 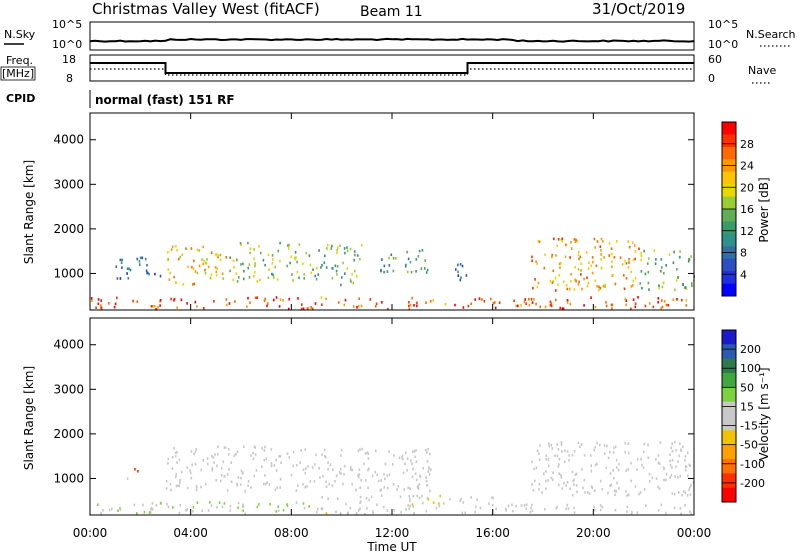 What do you see at coordinates (750, 368) in the screenshot?
I see `colorbar-tick-label: 100` at bounding box center [750, 368].